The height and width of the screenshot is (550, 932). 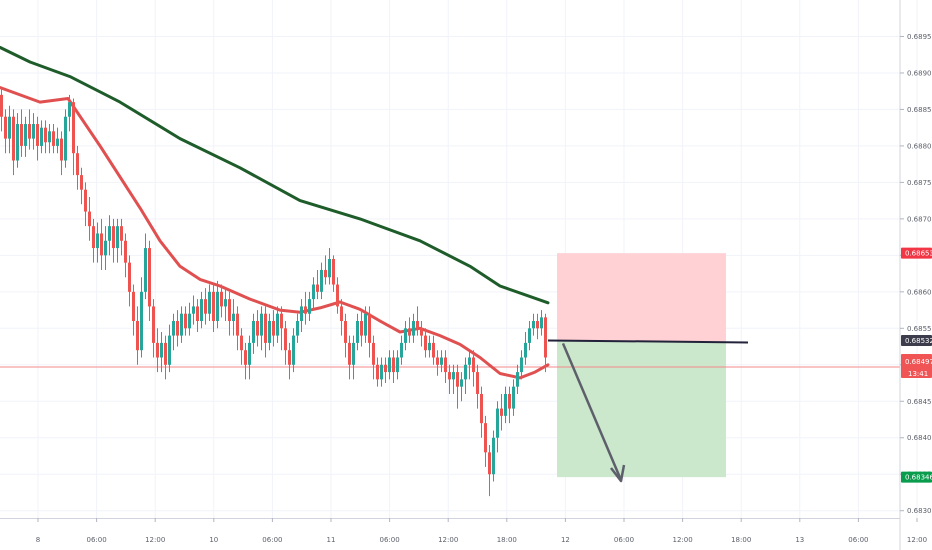 I want to click on drawing-overlay, so click(x=648, y=411).